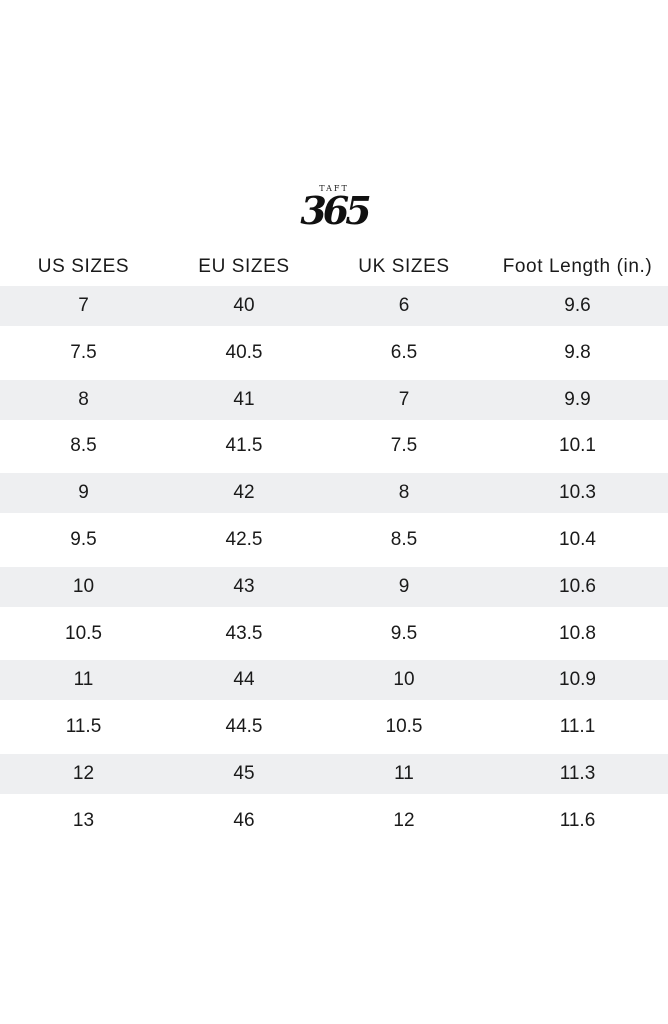 This screenshot has width=668, height=1024. Describe the element at coordinates (334, 306) in the screenshot. I see `table-row: 7 40 6 9.6` at that location.